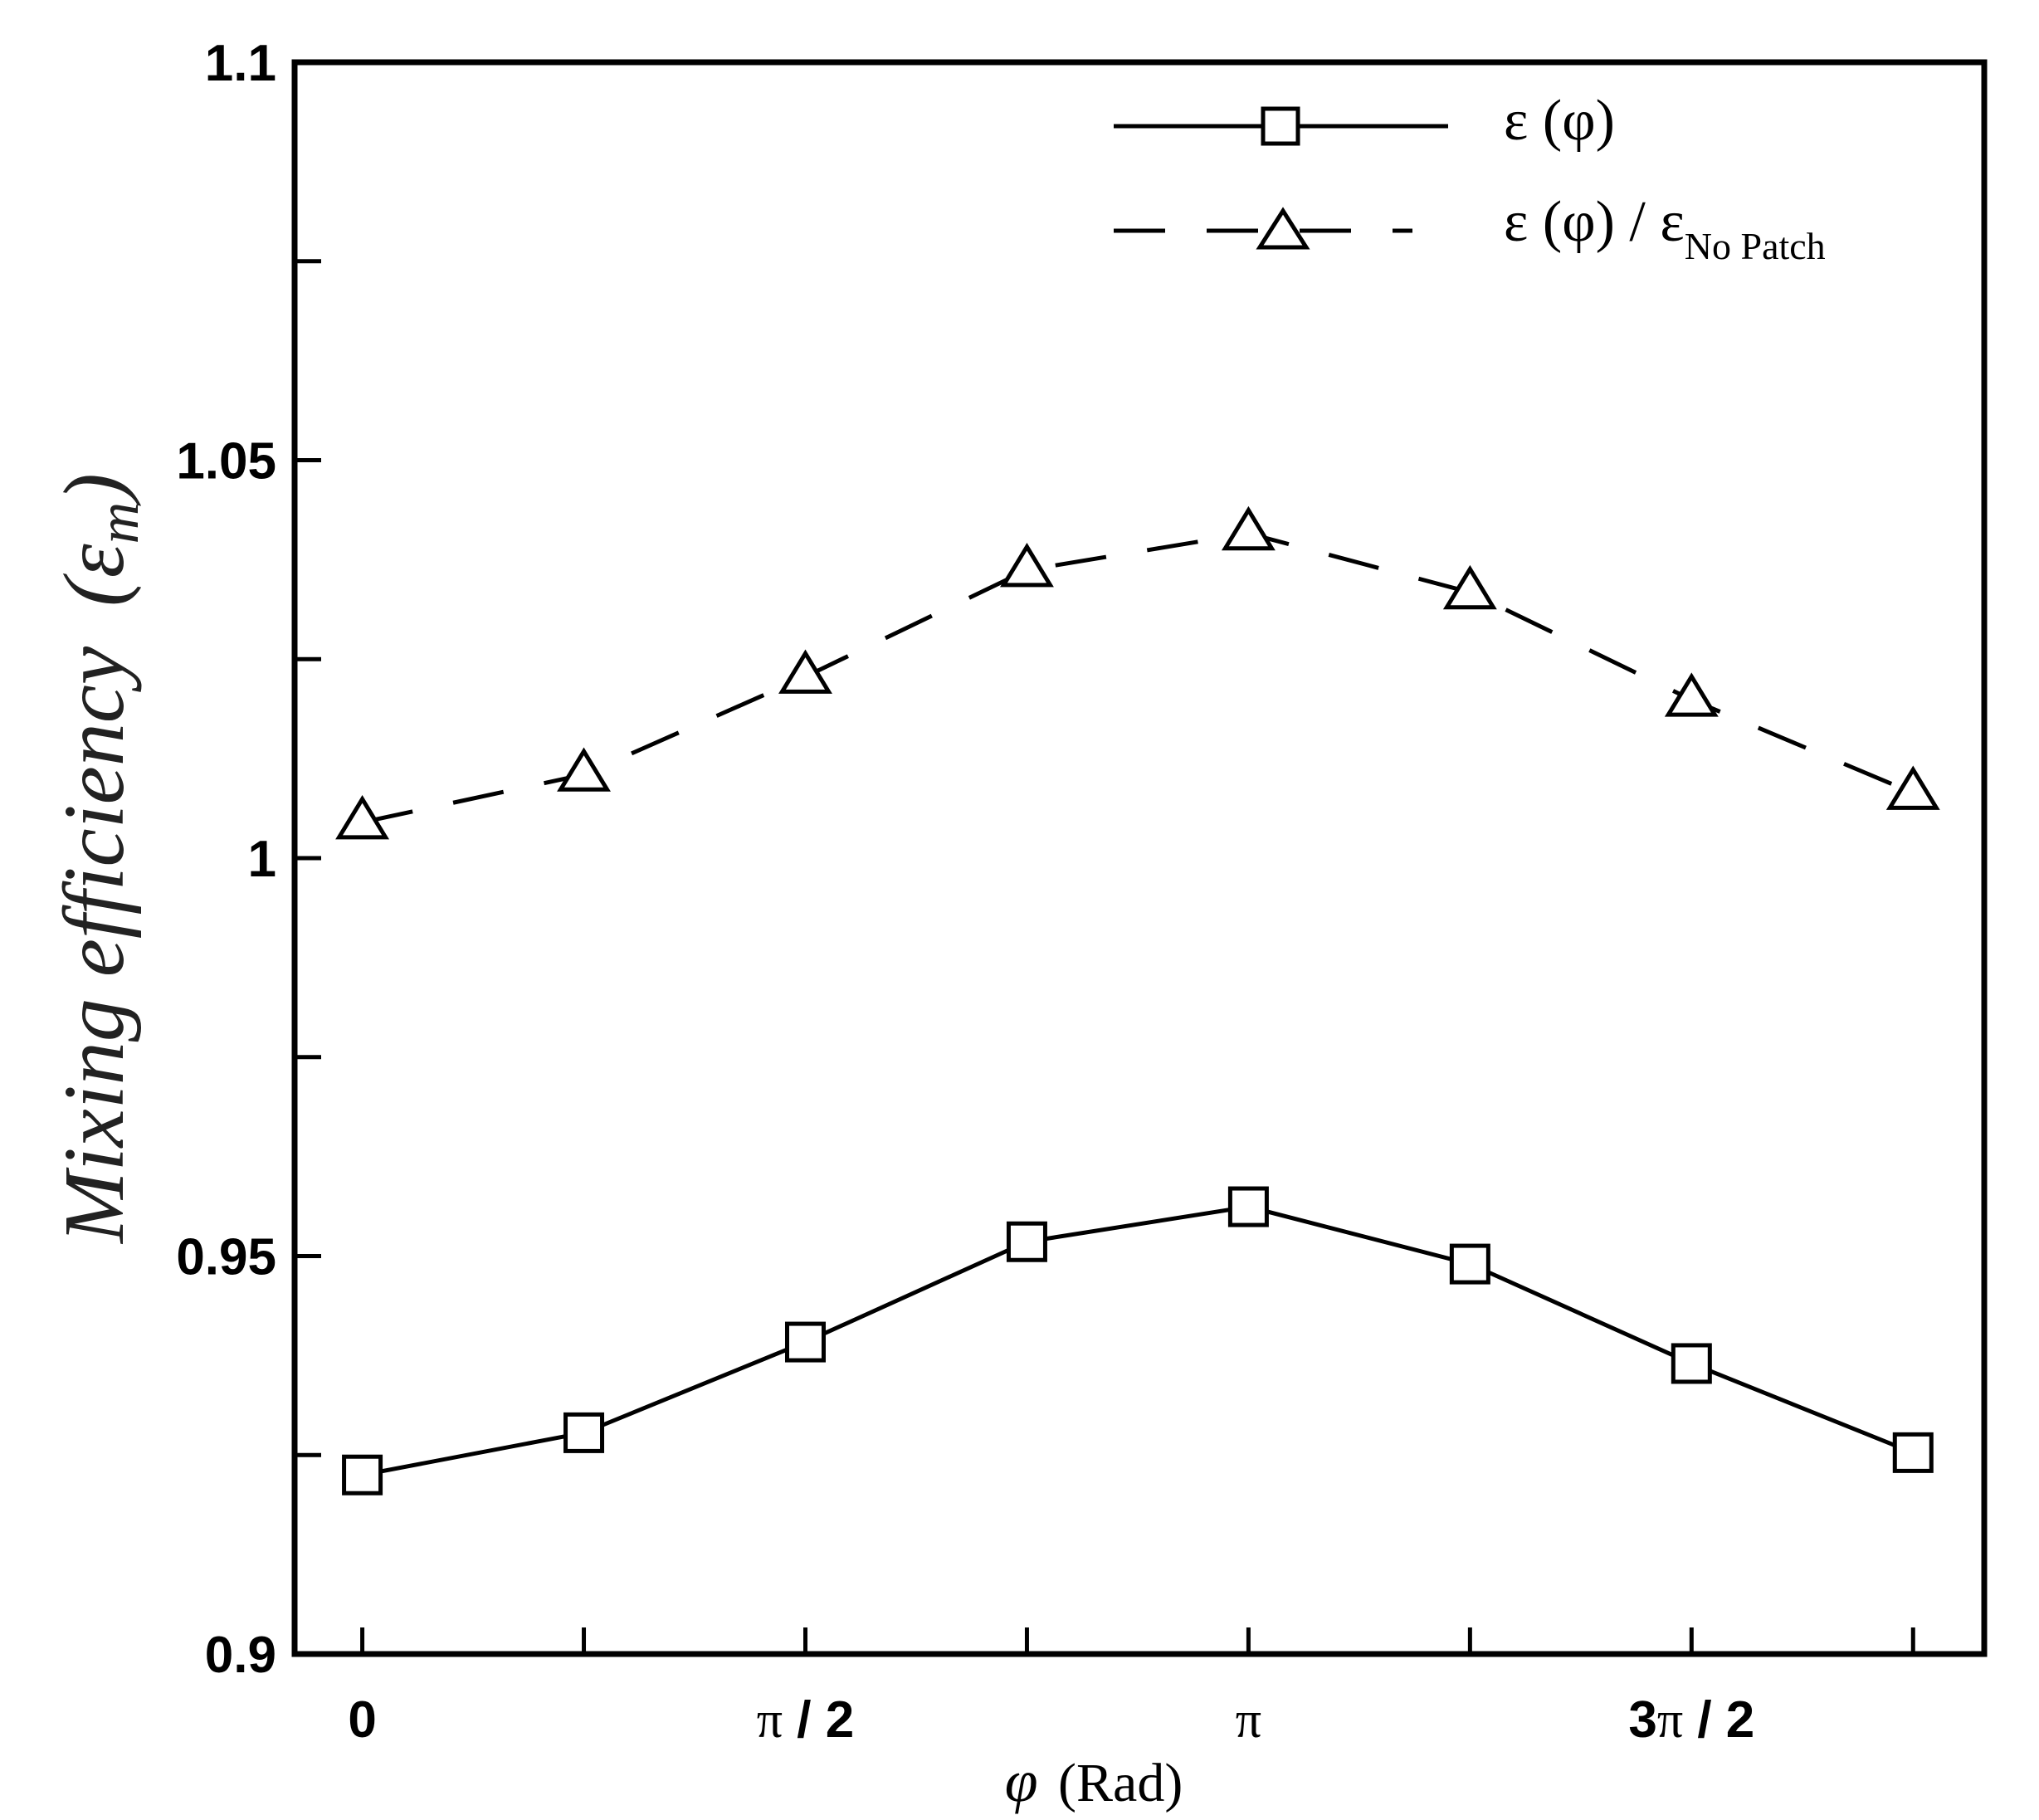 The image size is (2039, 1820). Describe the element at coordinates (240, 63) in the screenshot. I see `y-tick-label: 1.1` at that location.